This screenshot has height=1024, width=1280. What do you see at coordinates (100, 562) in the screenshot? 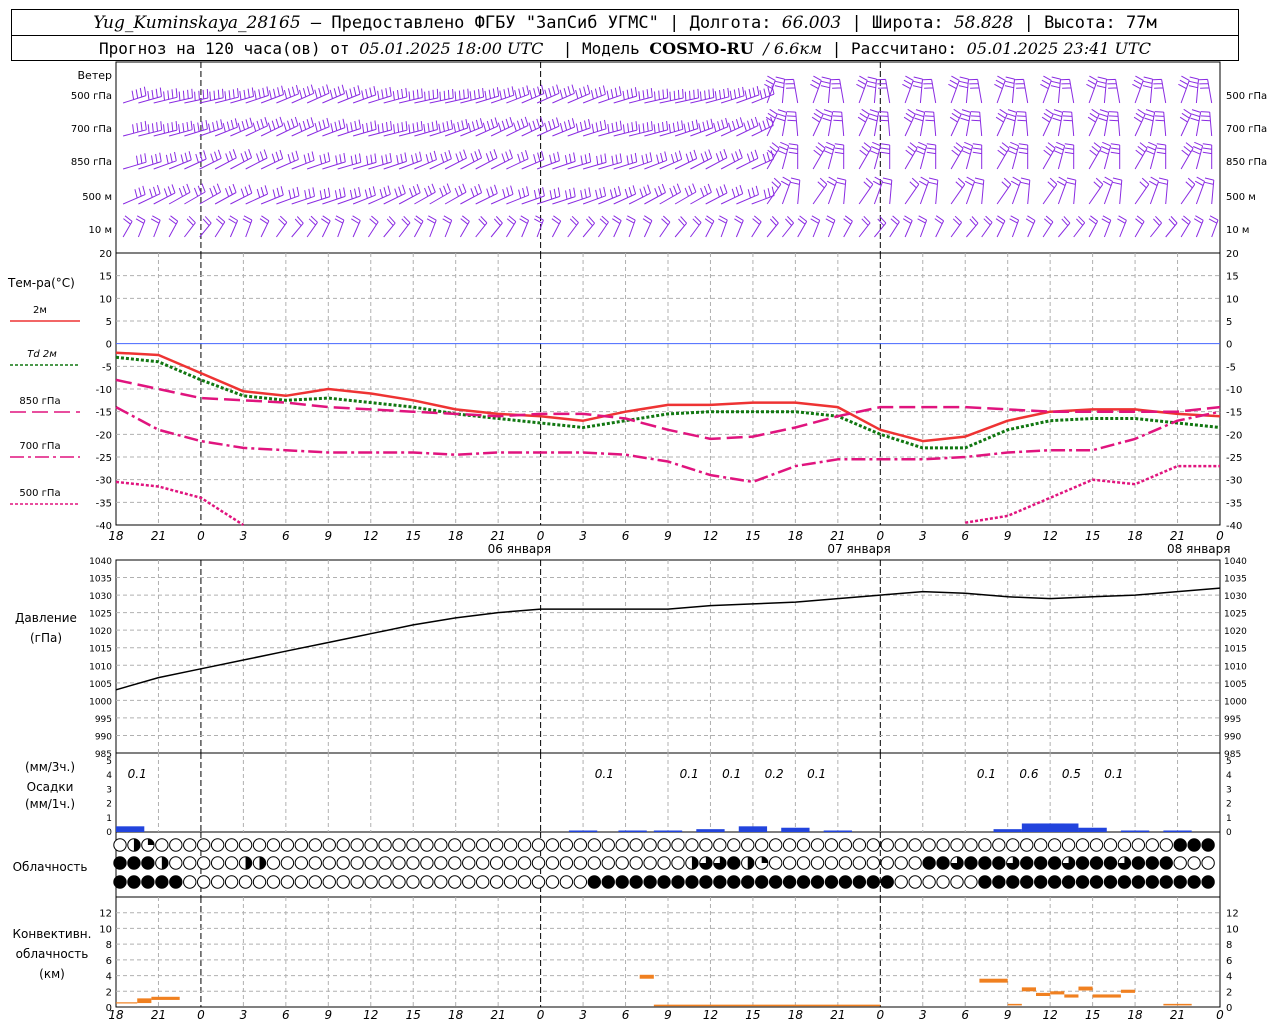
I see `pres-tick-label: 1040` at bounding box center [100, 562].